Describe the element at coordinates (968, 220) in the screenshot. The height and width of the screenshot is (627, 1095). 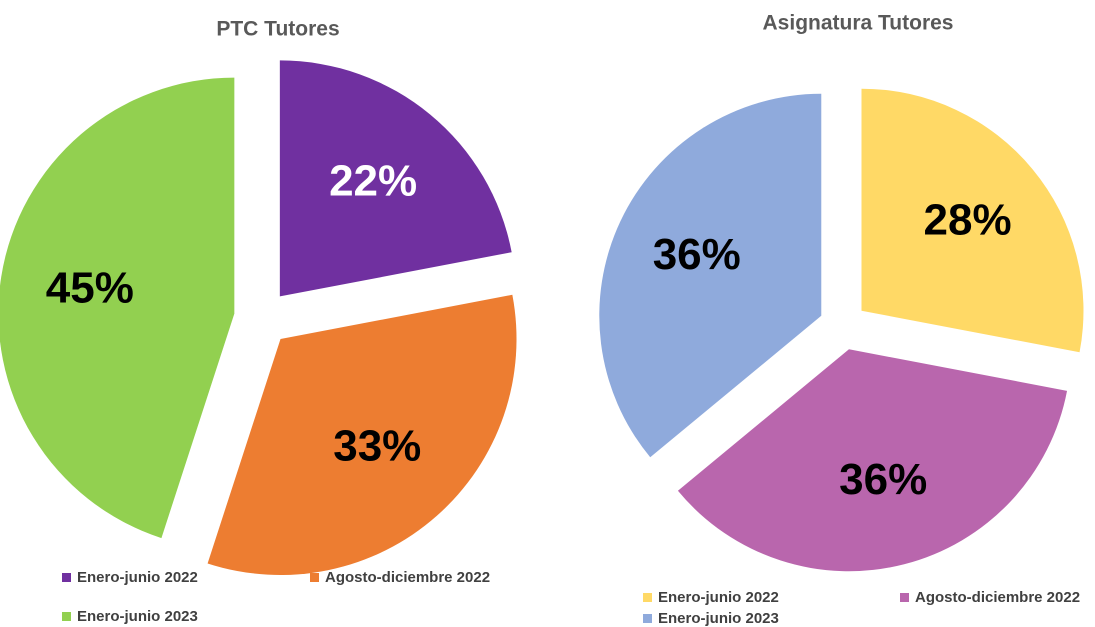
I see `data-label: 28%` at that location.